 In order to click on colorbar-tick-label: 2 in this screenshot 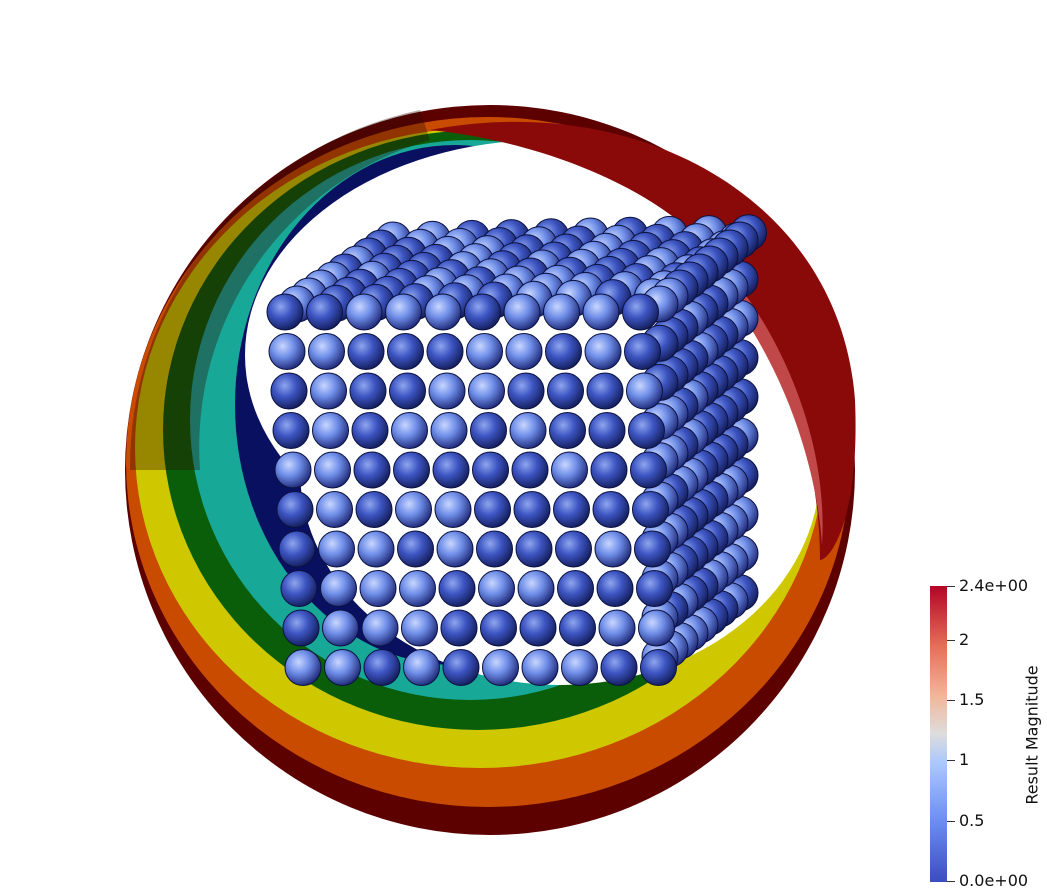, I will do `click(964, 639)`.